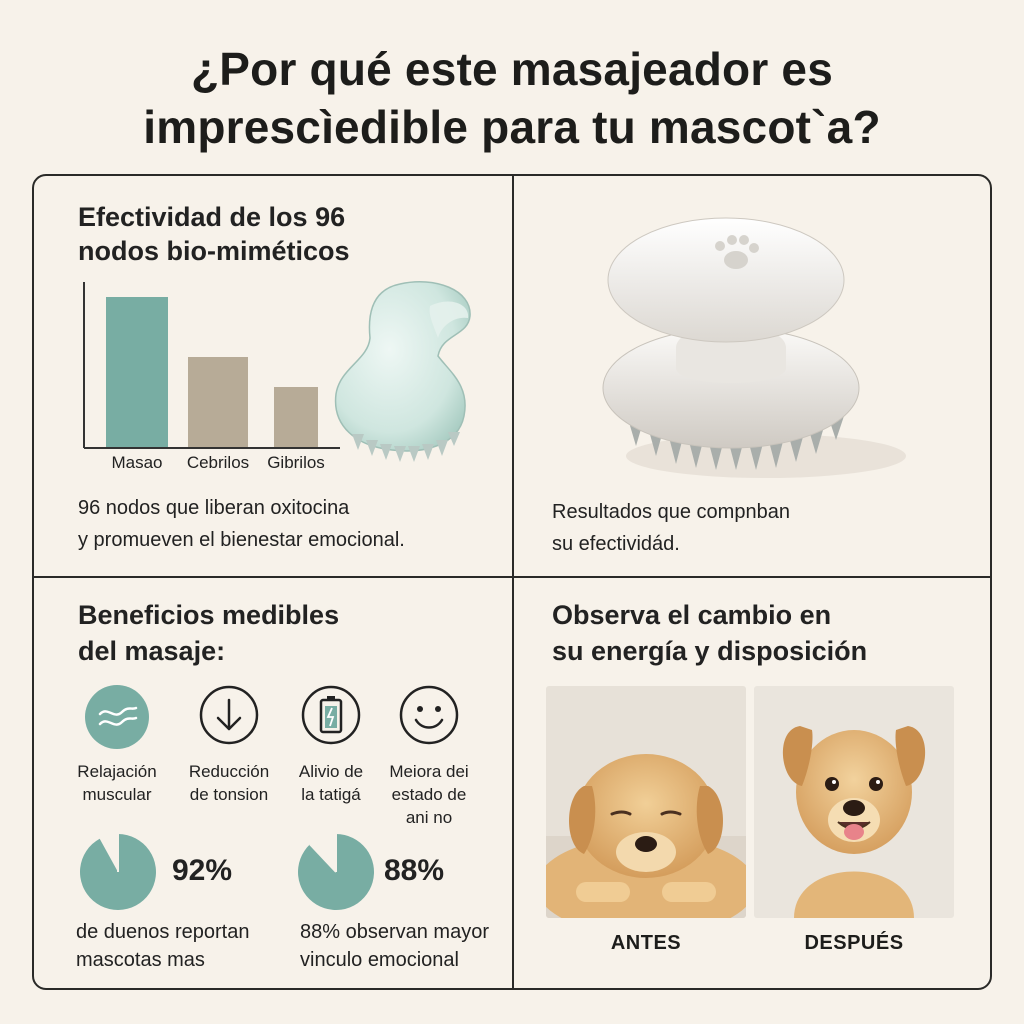 Image resolution: width=1024 pixels, height=1024 pixels. Describe the element at coordinates (854, 802) in the screenshot. I see `after-dog-photo` at that location.